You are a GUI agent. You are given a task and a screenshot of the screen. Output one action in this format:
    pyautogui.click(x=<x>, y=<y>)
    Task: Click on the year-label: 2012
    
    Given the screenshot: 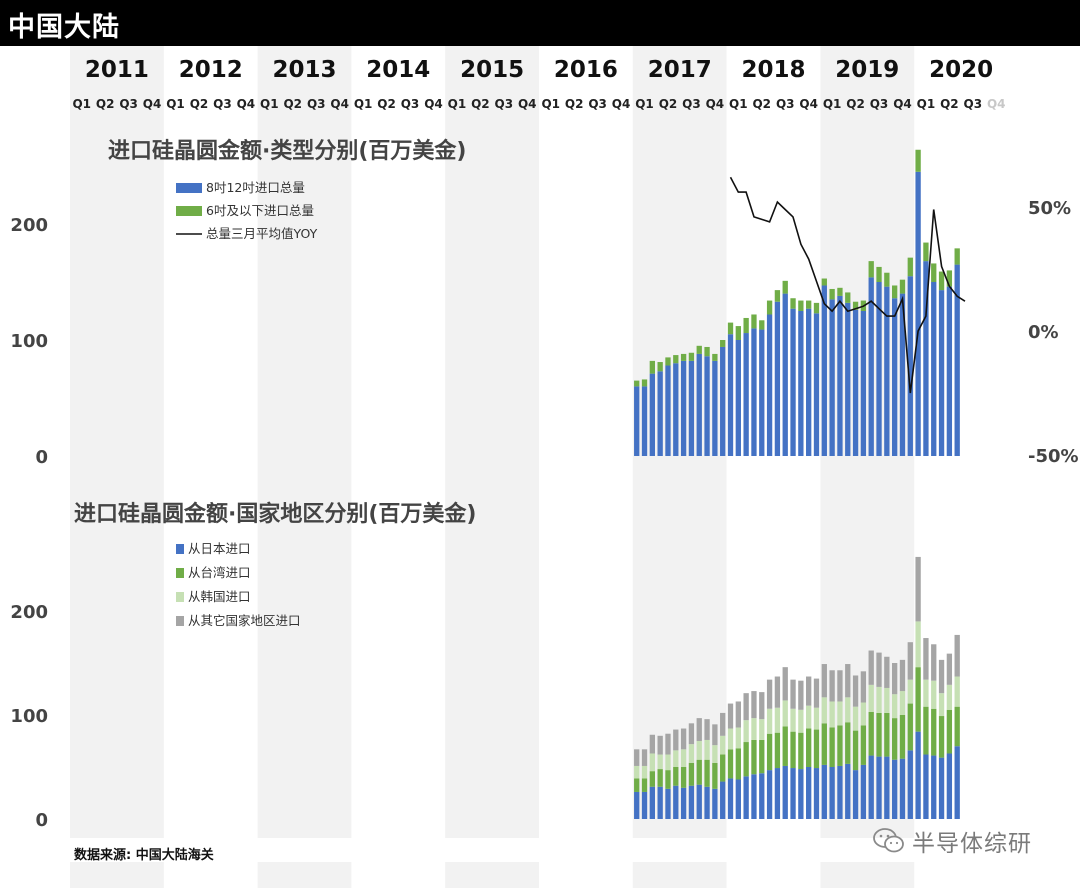 What is the action you would take?
    pyautogui.click(x=211, y=70)
    